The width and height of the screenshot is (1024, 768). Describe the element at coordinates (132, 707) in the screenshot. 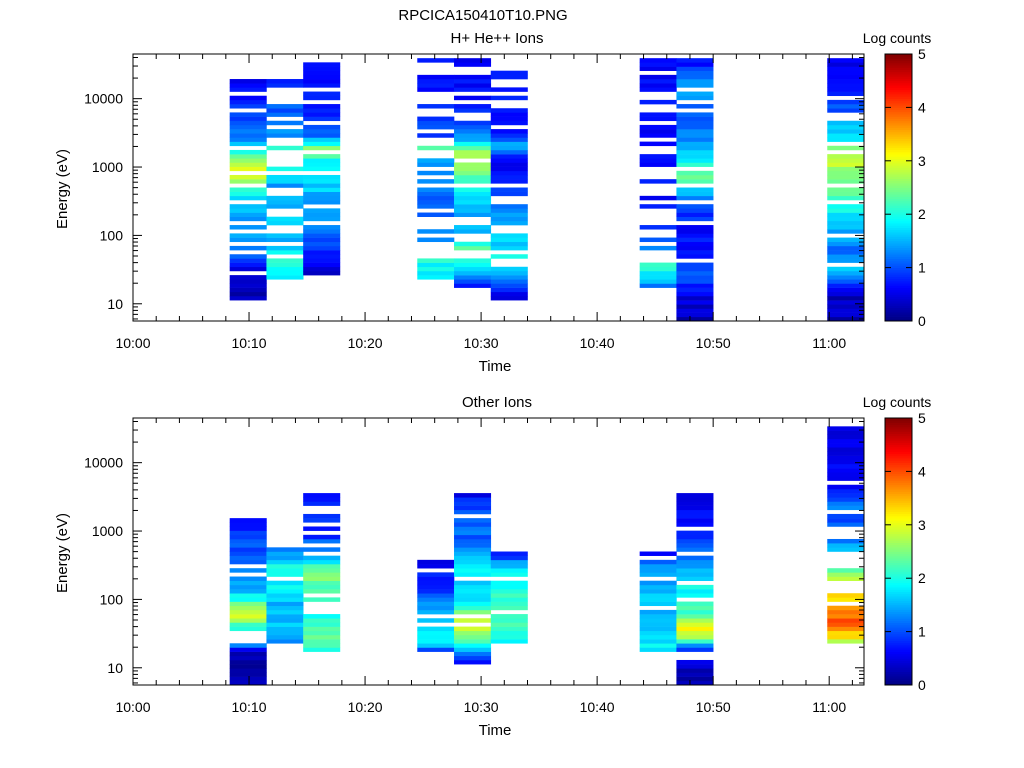

I see `x-tick-label: 10:00` at that location.